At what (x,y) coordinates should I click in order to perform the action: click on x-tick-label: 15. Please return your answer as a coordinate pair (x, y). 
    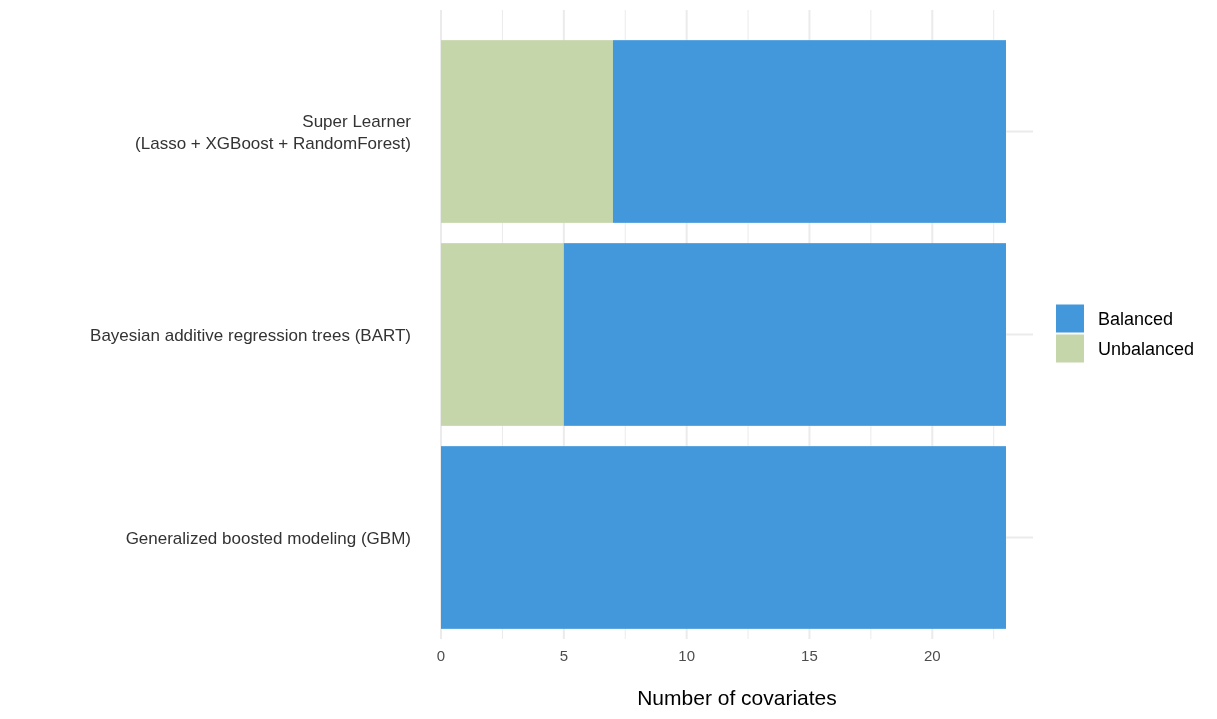
    Looking at the image, I should click on (809, 655).